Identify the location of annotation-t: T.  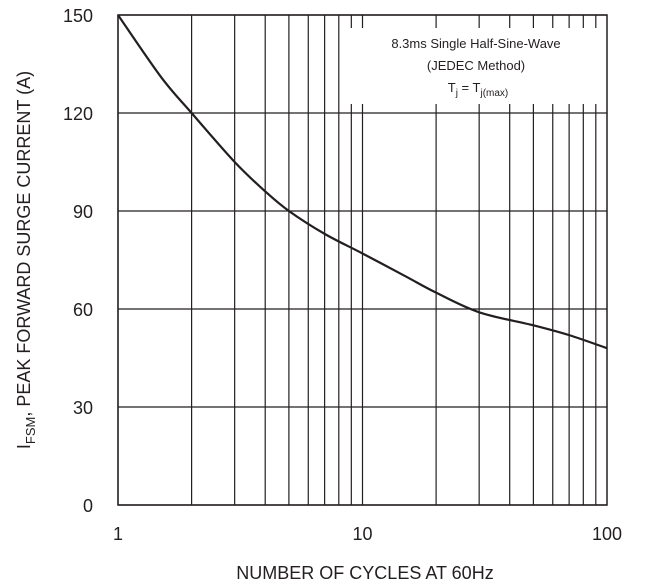
(452, 87).